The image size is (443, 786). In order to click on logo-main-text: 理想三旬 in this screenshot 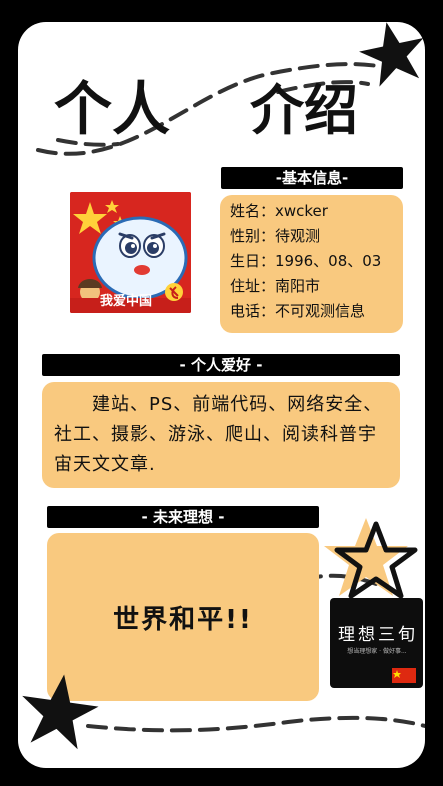, I will do `click(378, 635)`.